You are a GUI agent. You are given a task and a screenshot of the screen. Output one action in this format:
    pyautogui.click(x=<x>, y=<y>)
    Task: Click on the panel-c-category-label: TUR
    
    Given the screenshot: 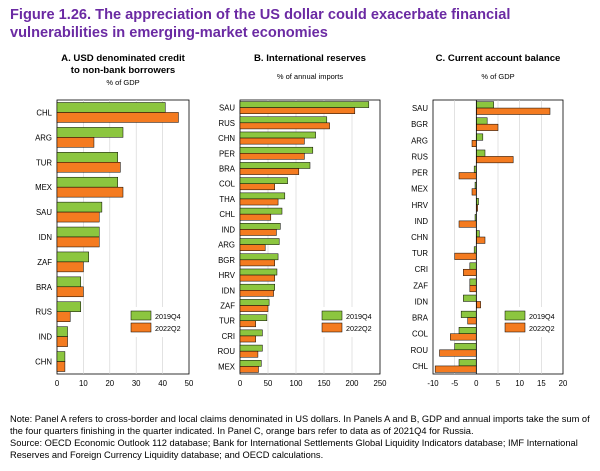 What is the action you would take?
    pyautogui.click(x=420, y=253)
    